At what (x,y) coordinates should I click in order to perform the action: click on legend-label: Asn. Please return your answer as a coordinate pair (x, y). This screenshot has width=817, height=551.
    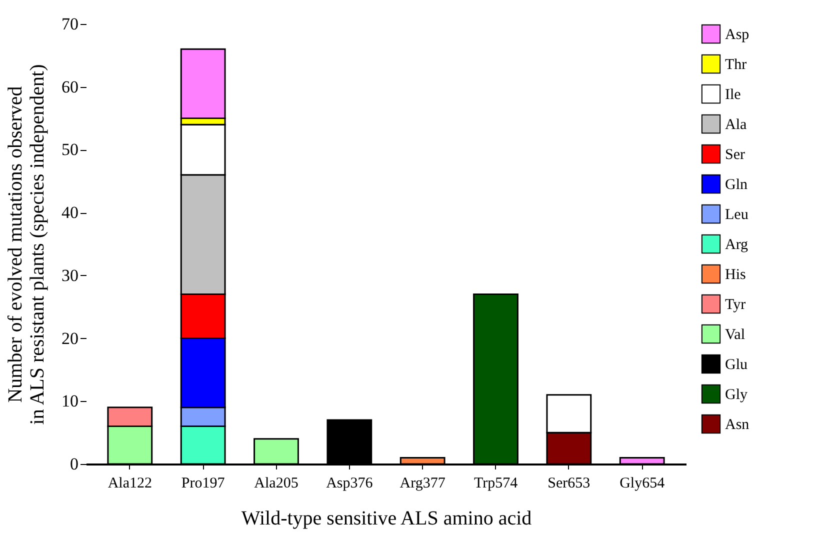
    Looking at the image, I should click on (737, 425).